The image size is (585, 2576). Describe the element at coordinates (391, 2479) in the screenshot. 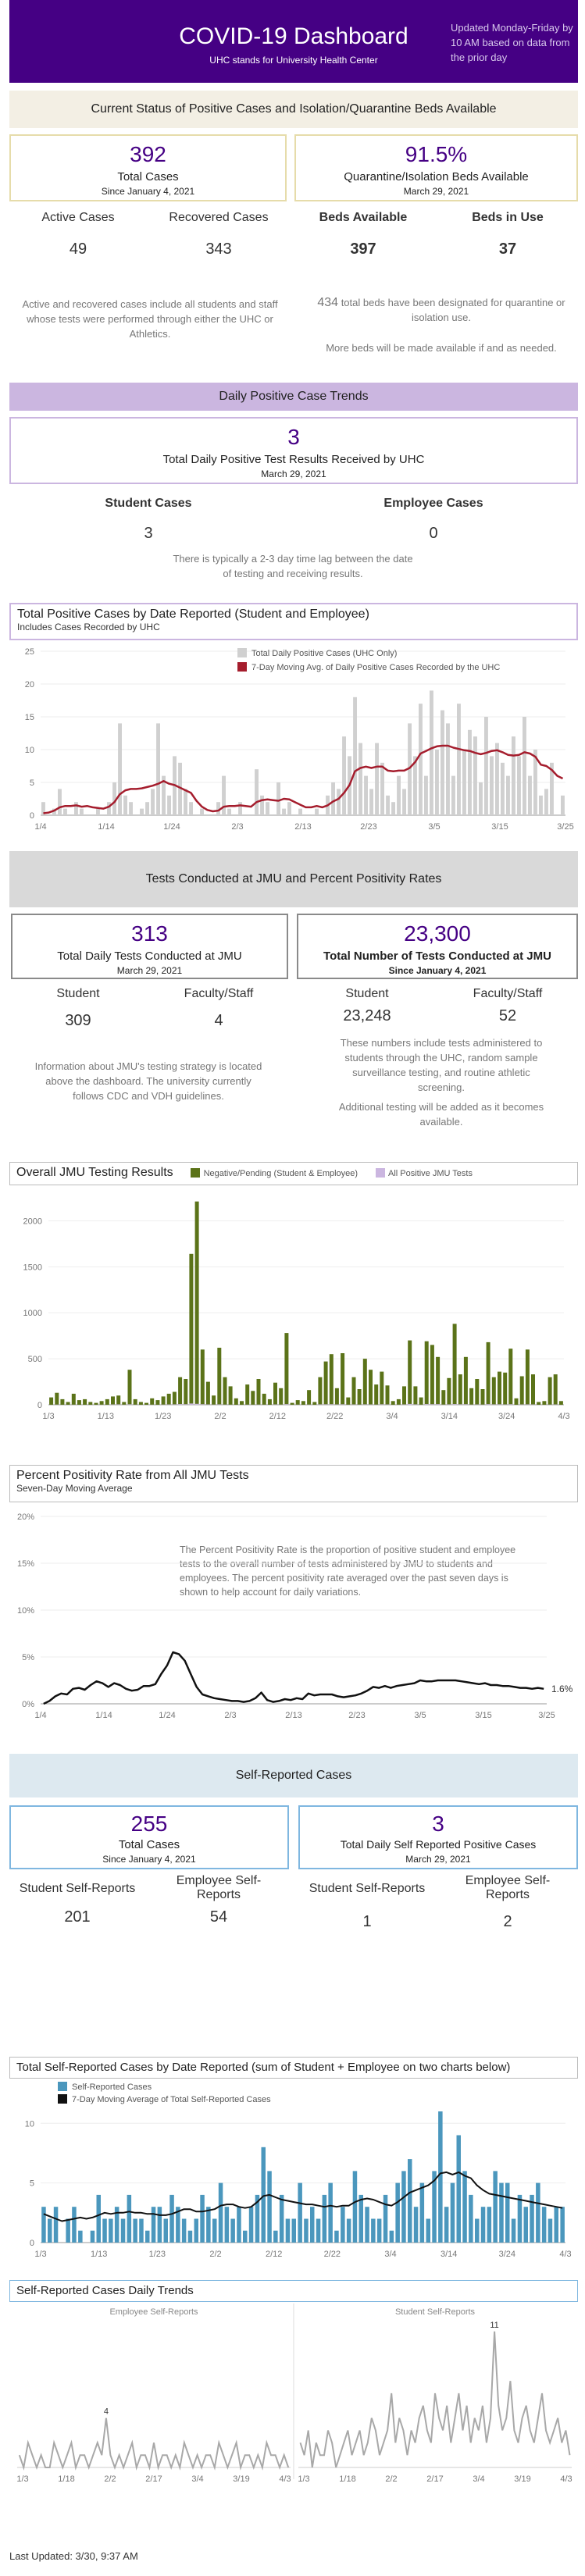

I see `chart5-student-x-tick: 2/2` at that location.